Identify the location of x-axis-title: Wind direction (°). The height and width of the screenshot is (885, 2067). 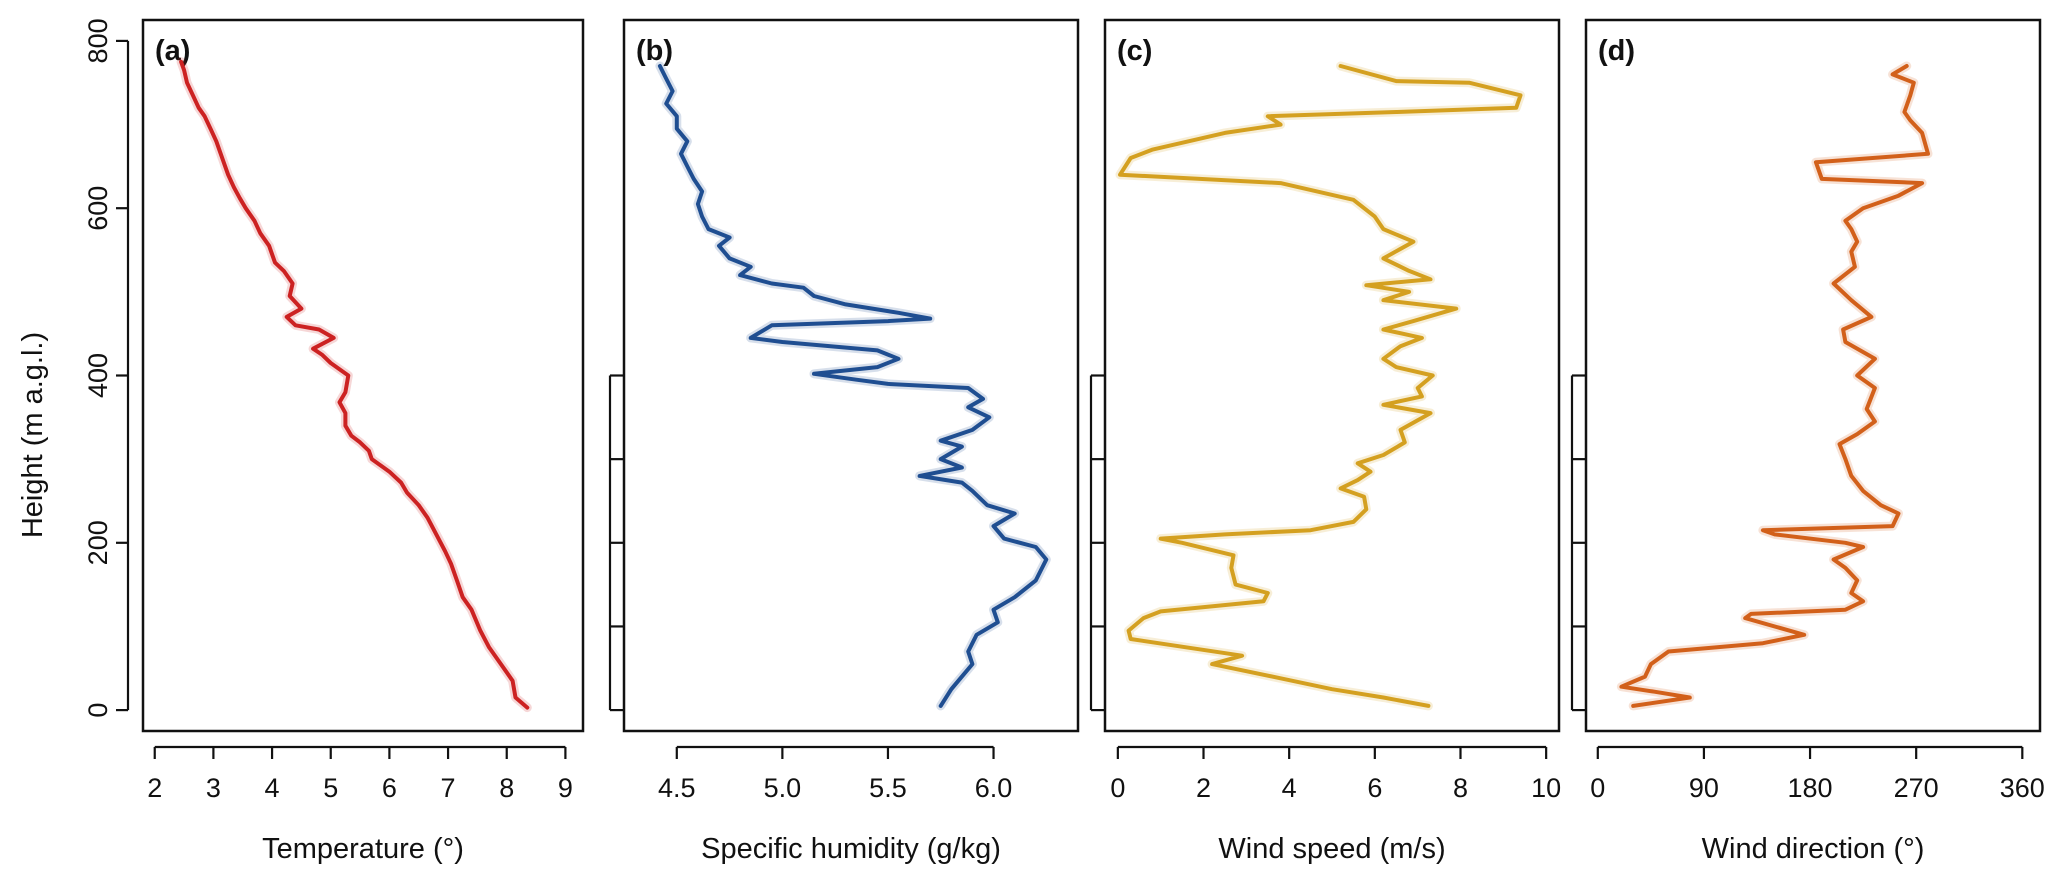
(1813, 849).